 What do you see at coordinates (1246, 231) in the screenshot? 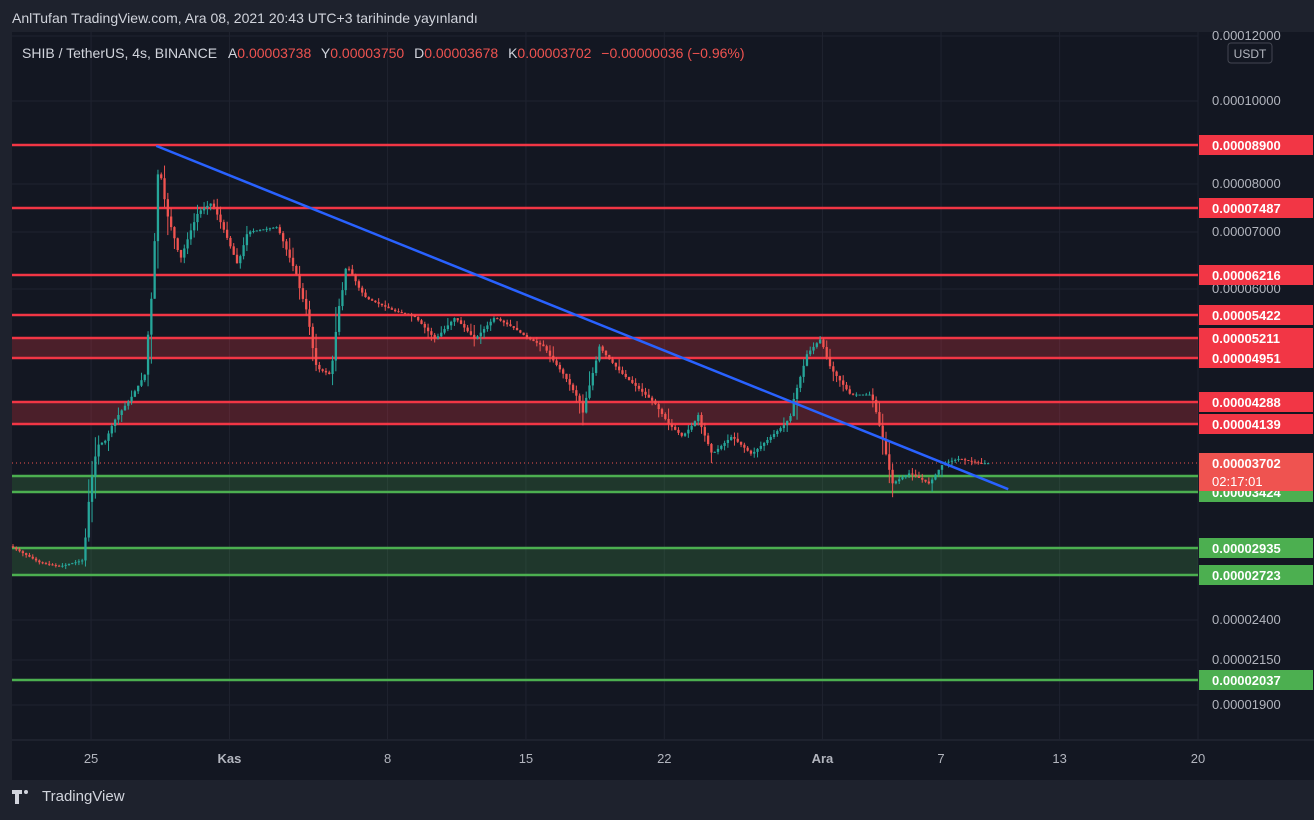
I see `price-tick-label: 0.00007000` at bounding box center [1246, 231].